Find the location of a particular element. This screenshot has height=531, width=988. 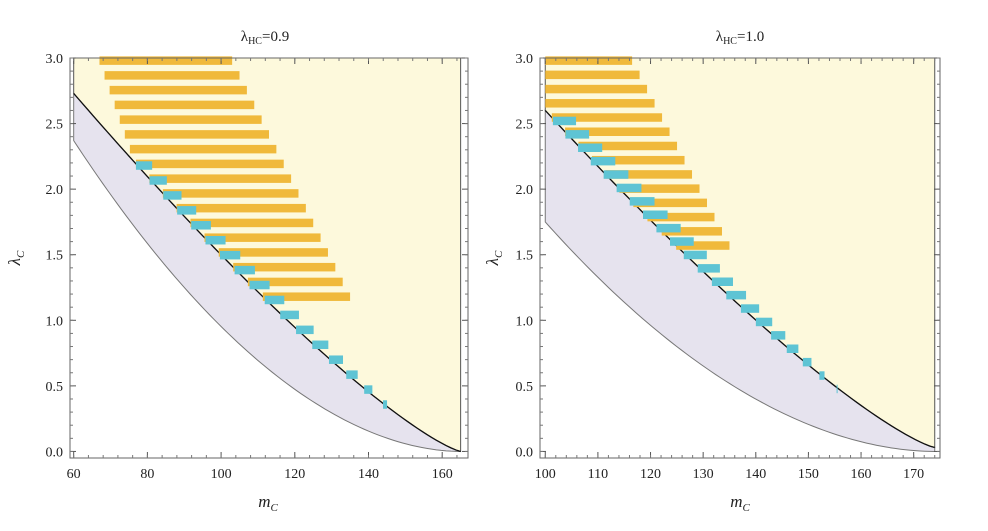

y-tick-label: 0.0 is located at coordinates (525, 452).